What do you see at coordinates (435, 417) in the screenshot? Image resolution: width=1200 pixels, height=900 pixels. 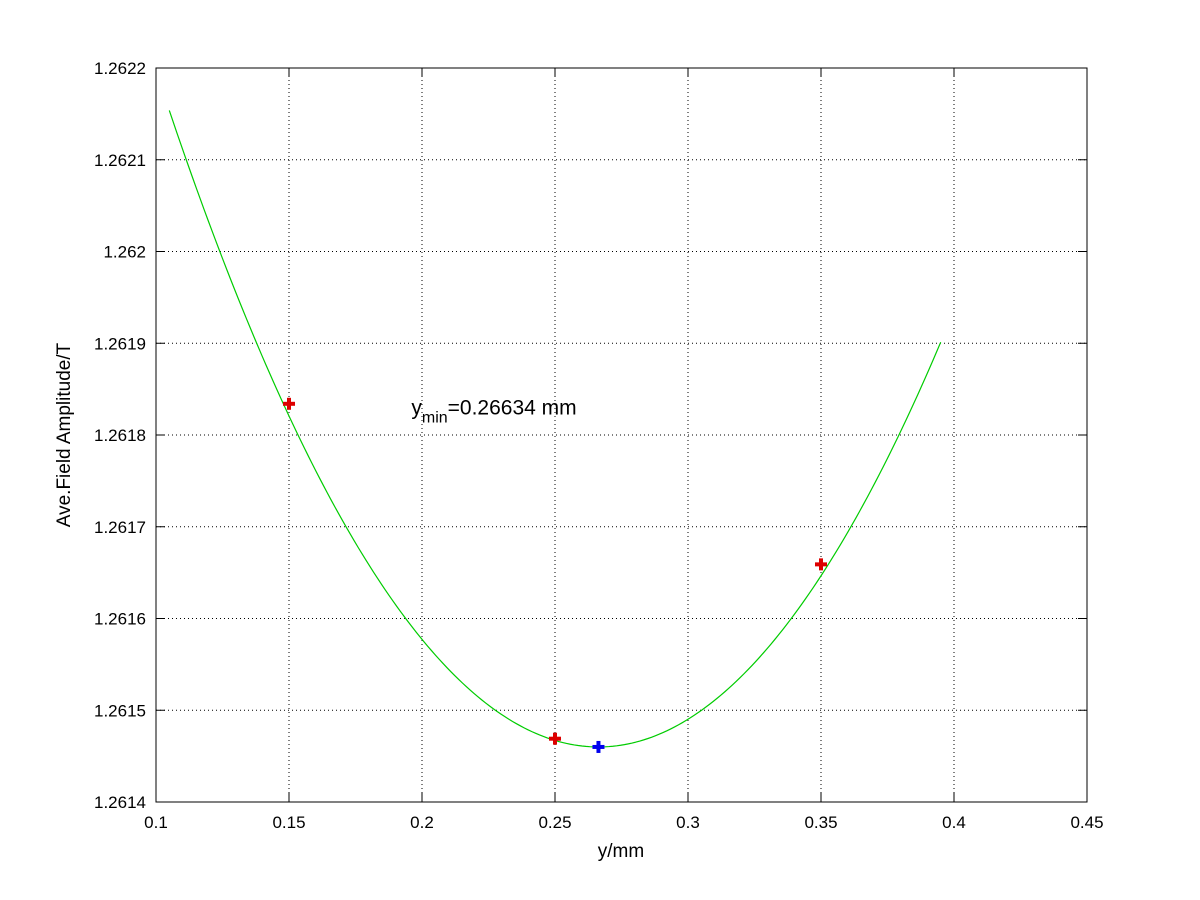 I see `annotation-subscript: min` at bounding box center [435, 417].